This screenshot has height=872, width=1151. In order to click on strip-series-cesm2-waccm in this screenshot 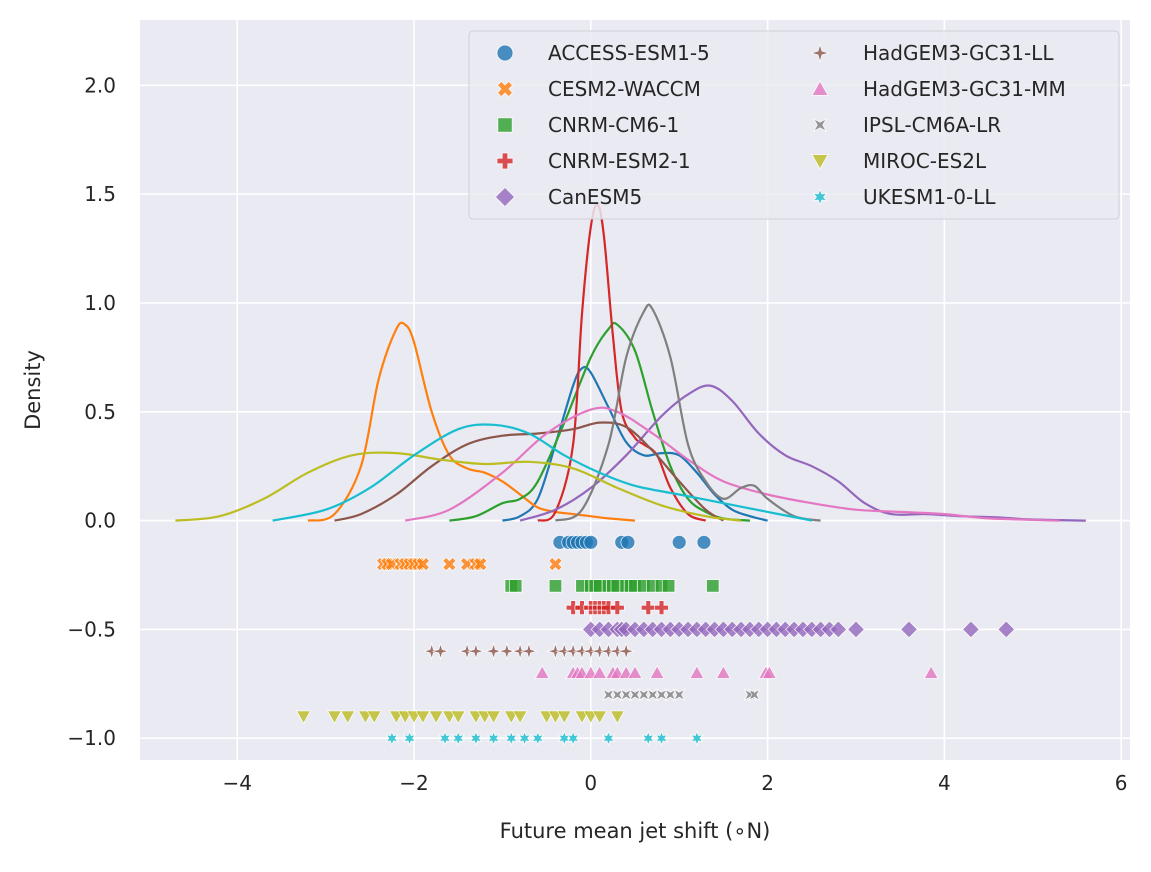, I will do `click(469, 564)`.